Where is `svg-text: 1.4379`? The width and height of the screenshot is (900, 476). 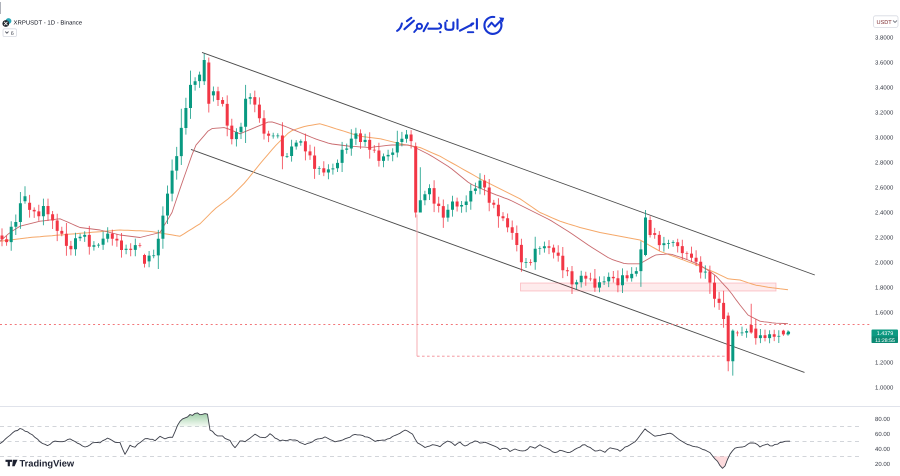 svg-text: 1.4379 is located at coordinates (885, 334).